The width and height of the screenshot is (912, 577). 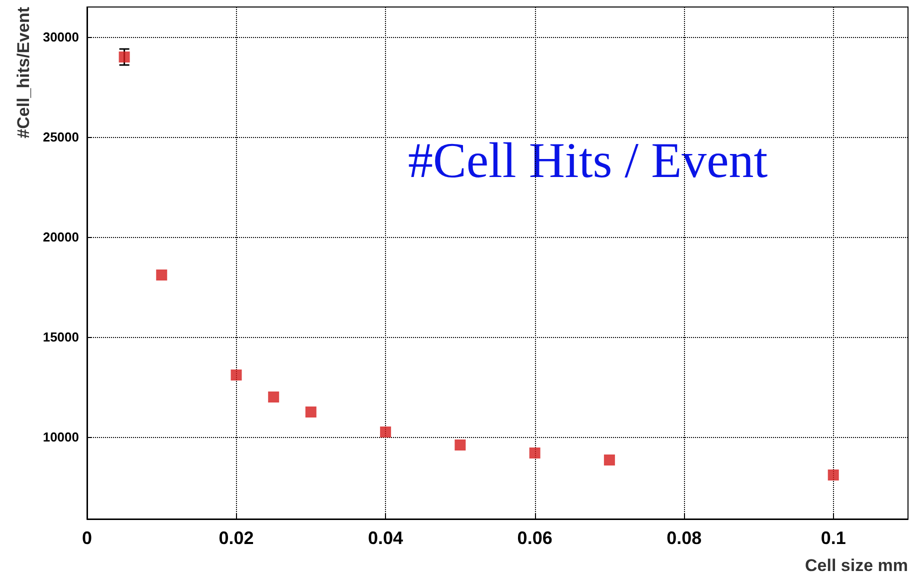 What do you see at coordinates (23, 72) in the screenshot?
I see `y-axis-title: #Cell_hits/Event` at bounding box center [23, 72].